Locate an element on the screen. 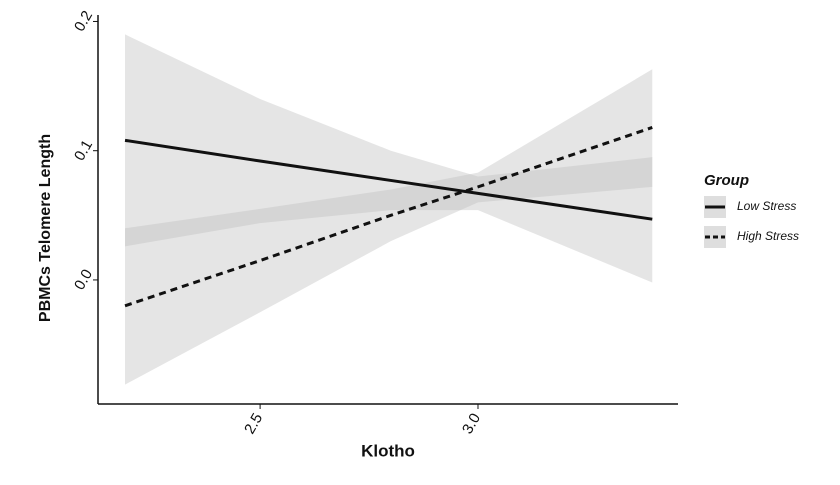  y-tick-label: 0.0 is located at coordinates (83, 279).